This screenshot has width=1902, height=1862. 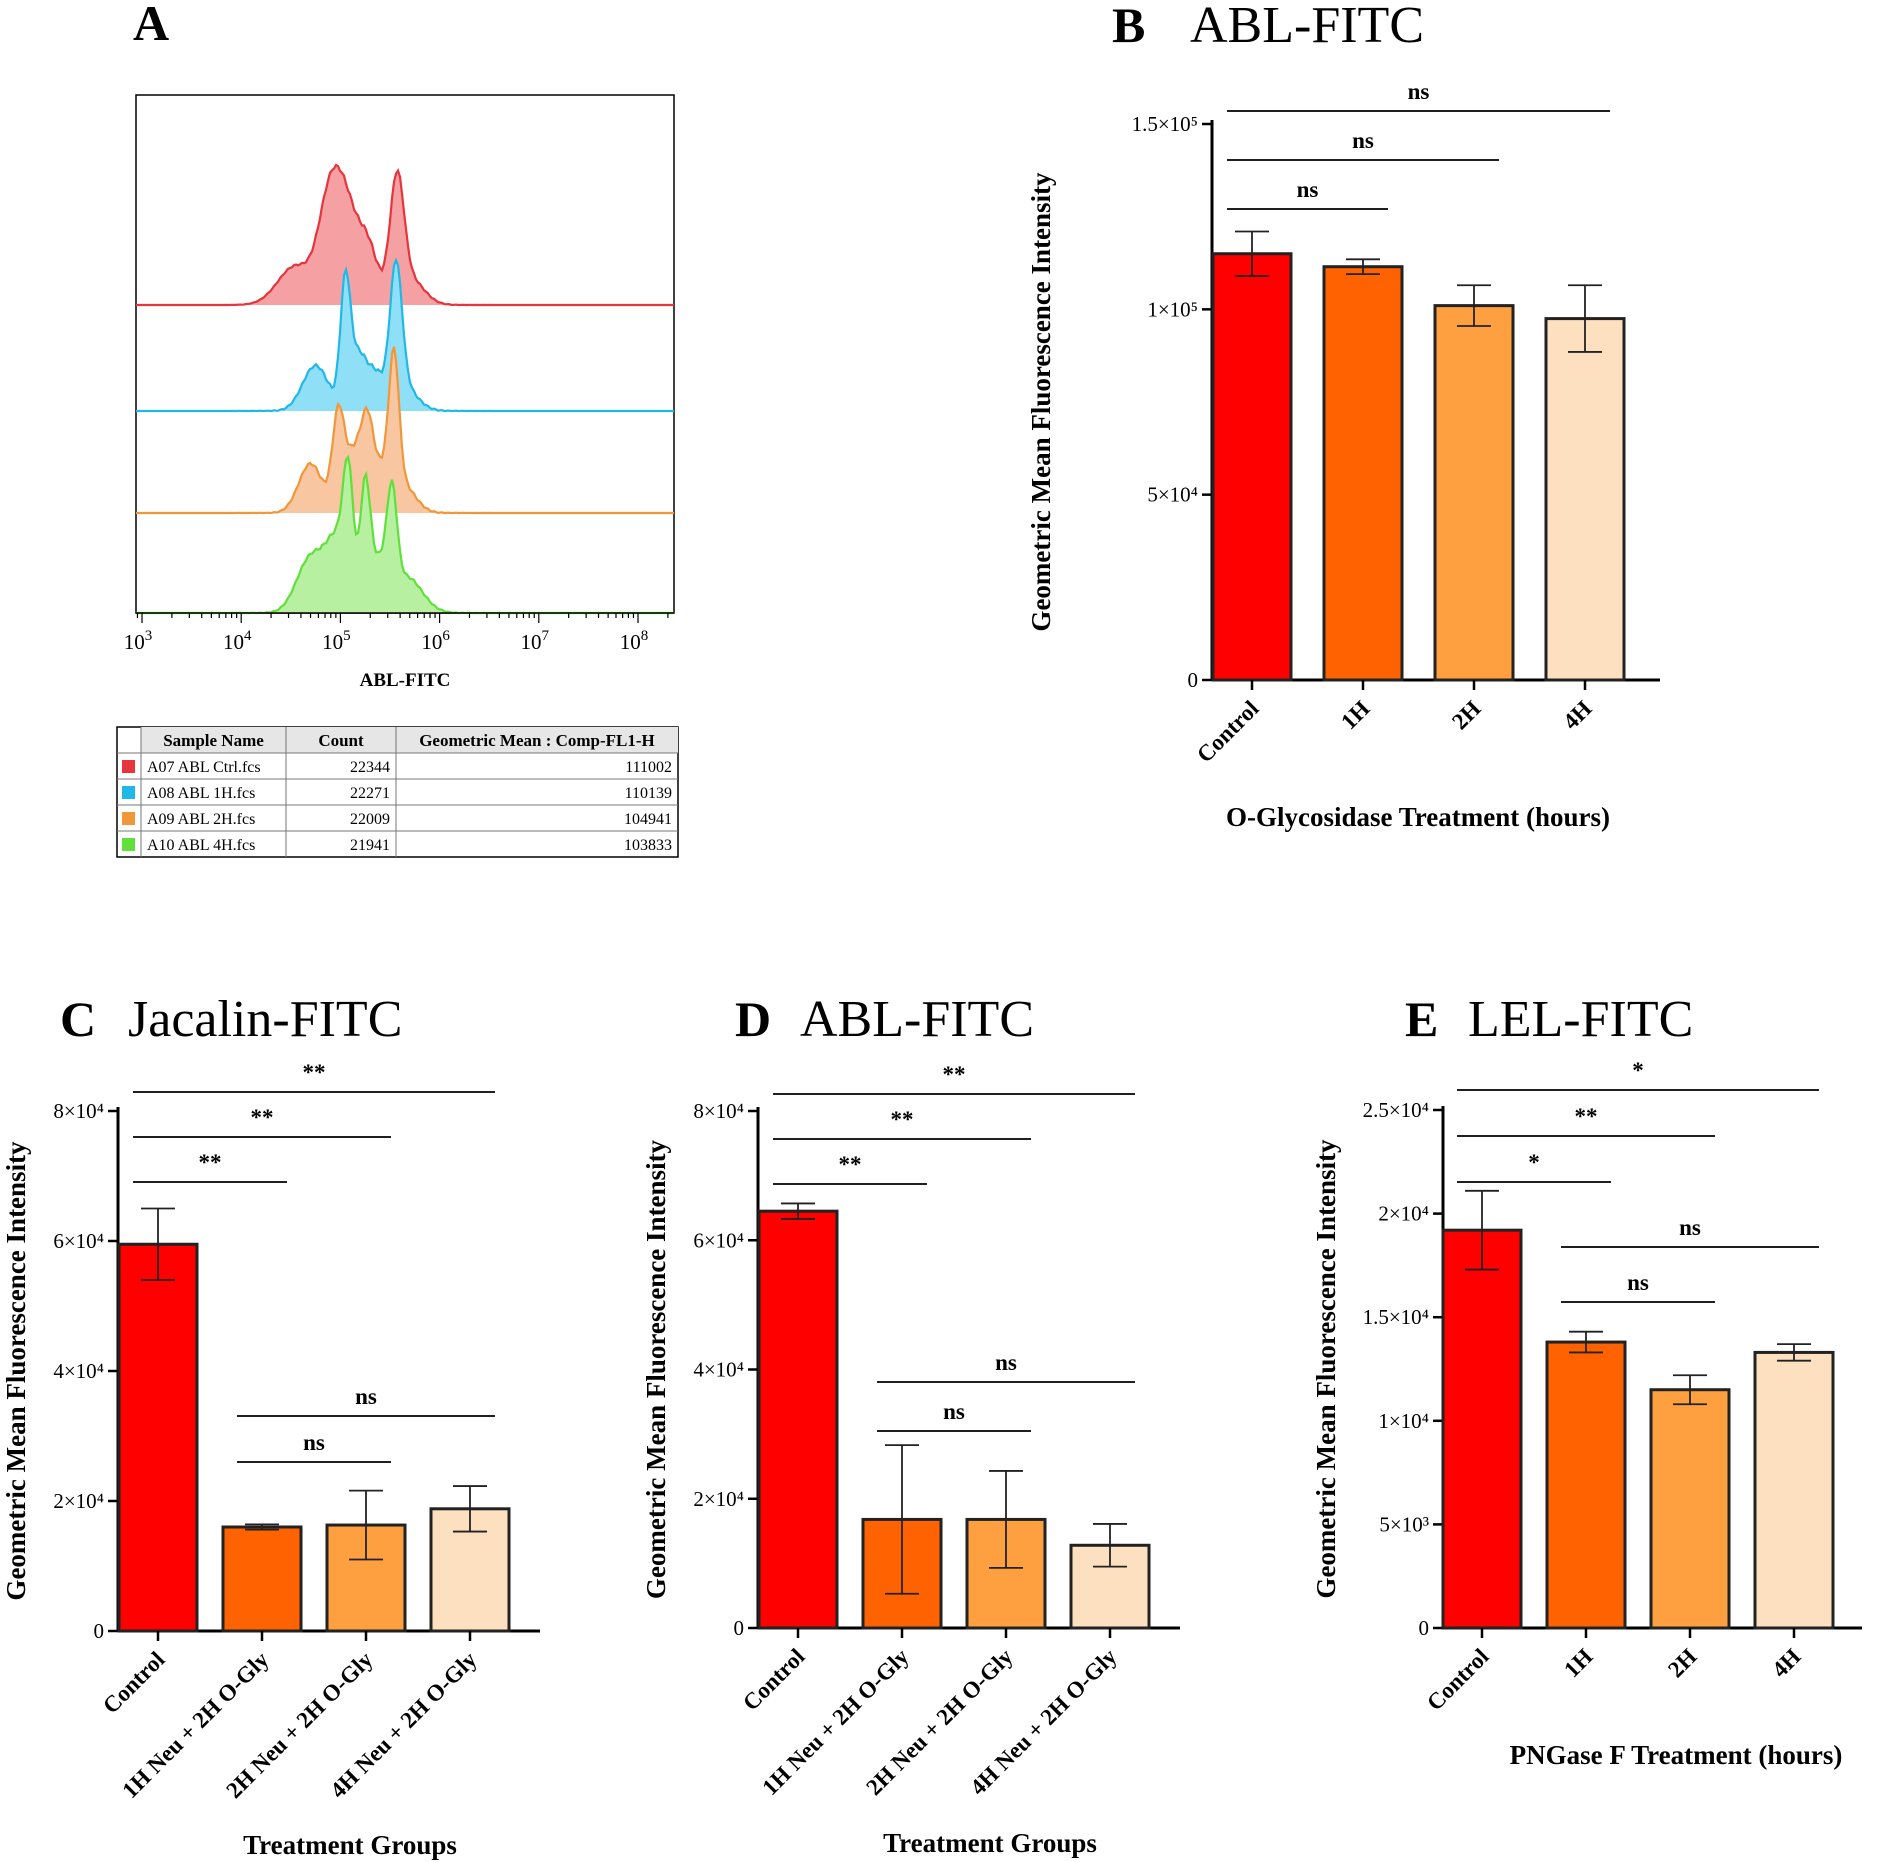 I want to click on table-count-cell: 22271, so click(x=370, y=793).